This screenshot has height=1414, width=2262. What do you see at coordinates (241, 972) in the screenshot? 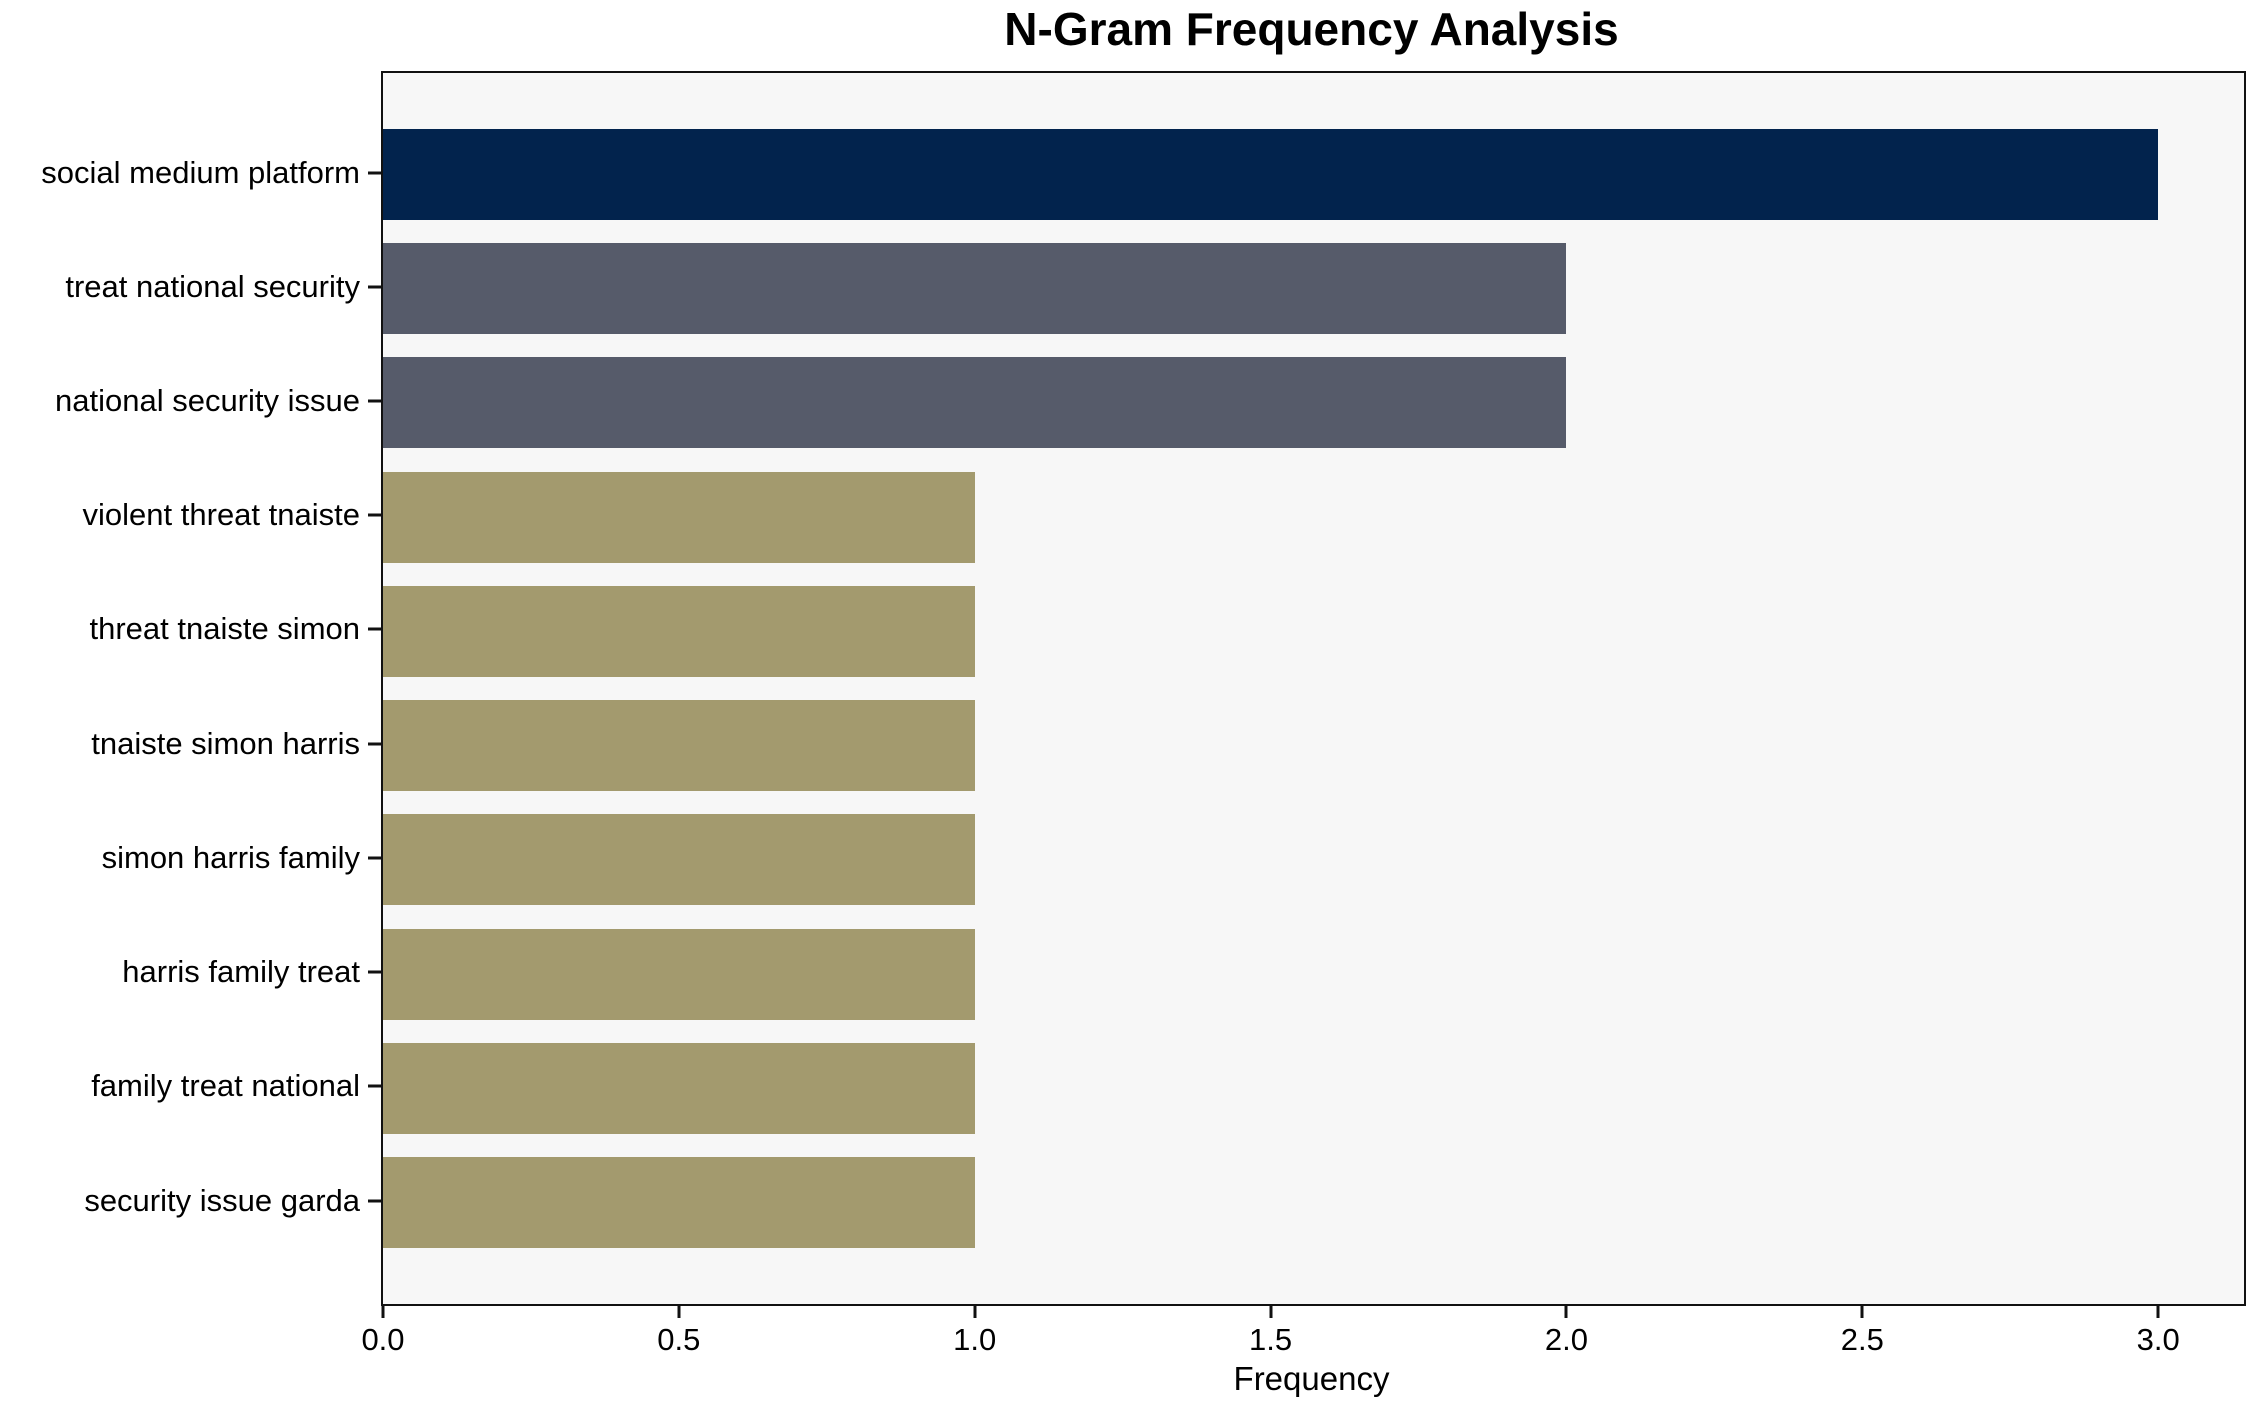
I see `y-tick-label: harris family treat` at bounding box center [241, 972].